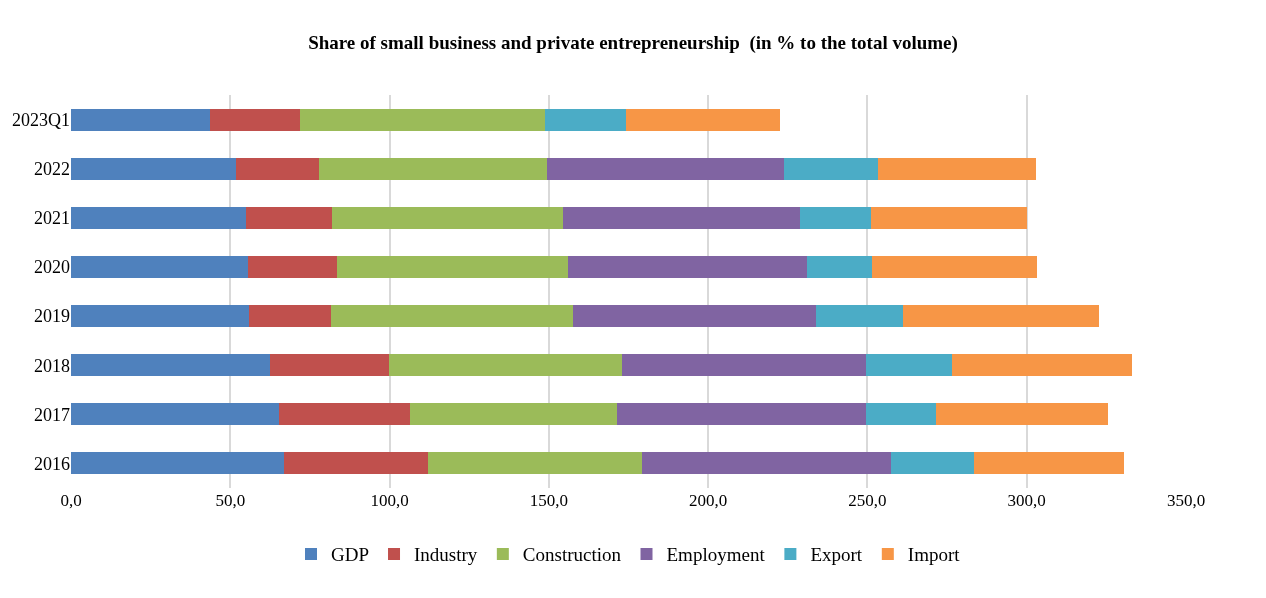  I want to click on legend-label: Employment, so click(716, 555).